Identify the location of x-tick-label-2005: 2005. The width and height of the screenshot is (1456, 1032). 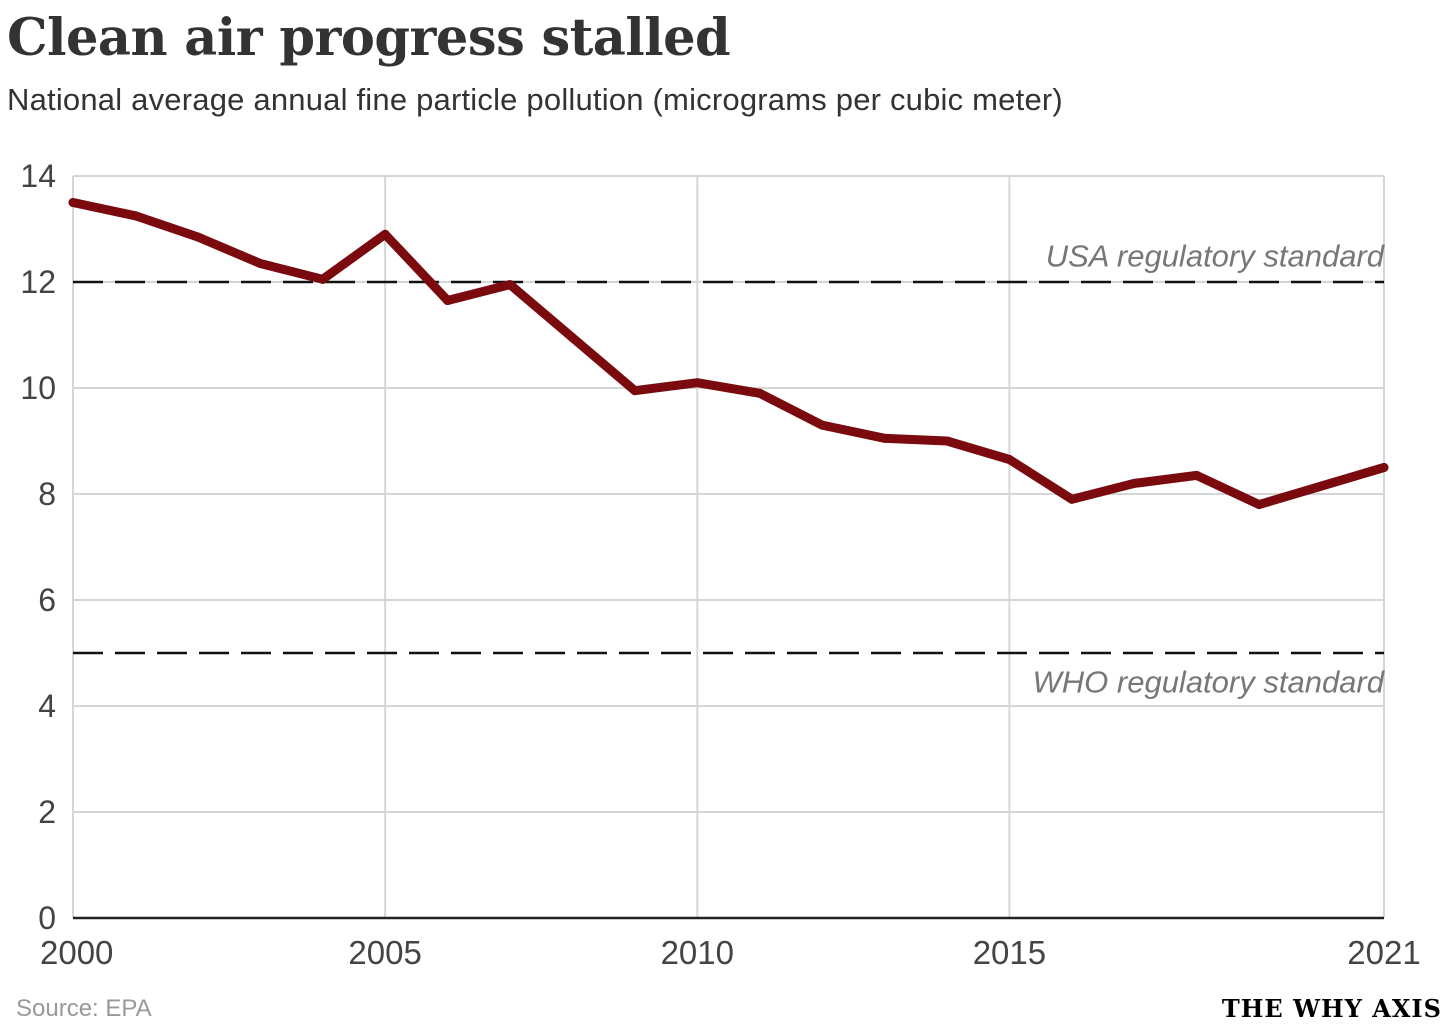
(384, 952).